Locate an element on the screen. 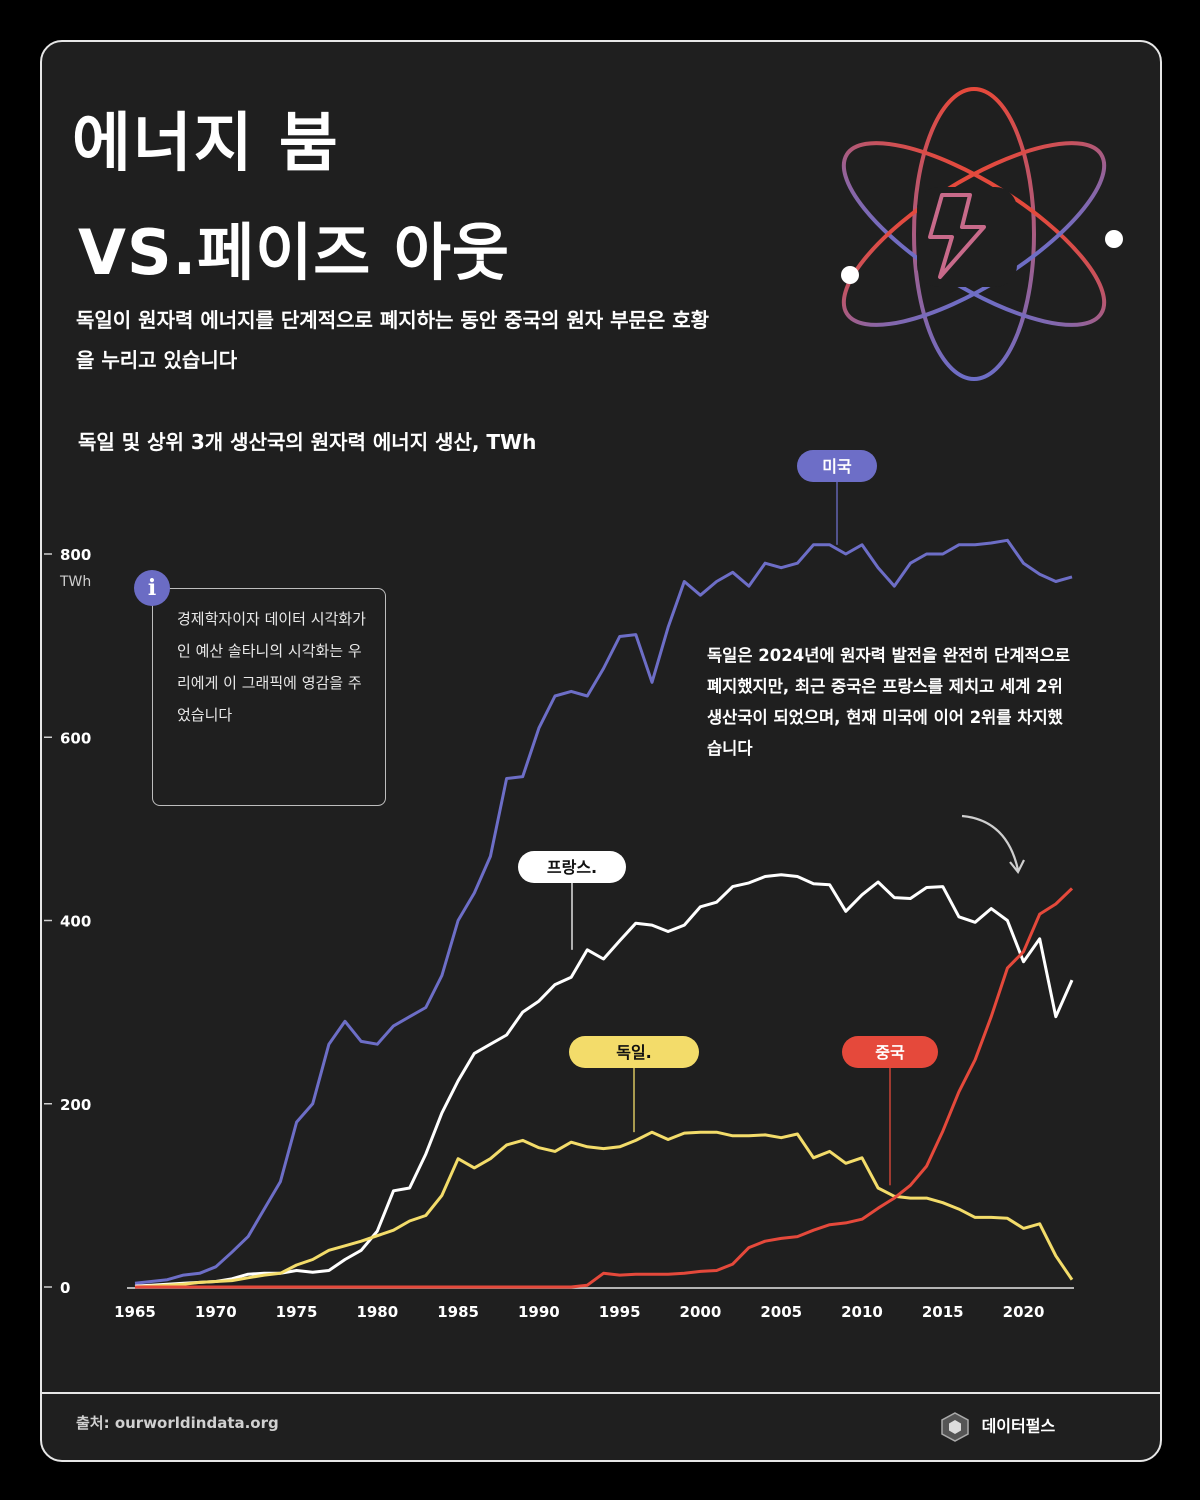 The height and width of the screenshot is (1500, 1200). x-tick-label-1975: 1975 is located at coordinates (297, 1312).